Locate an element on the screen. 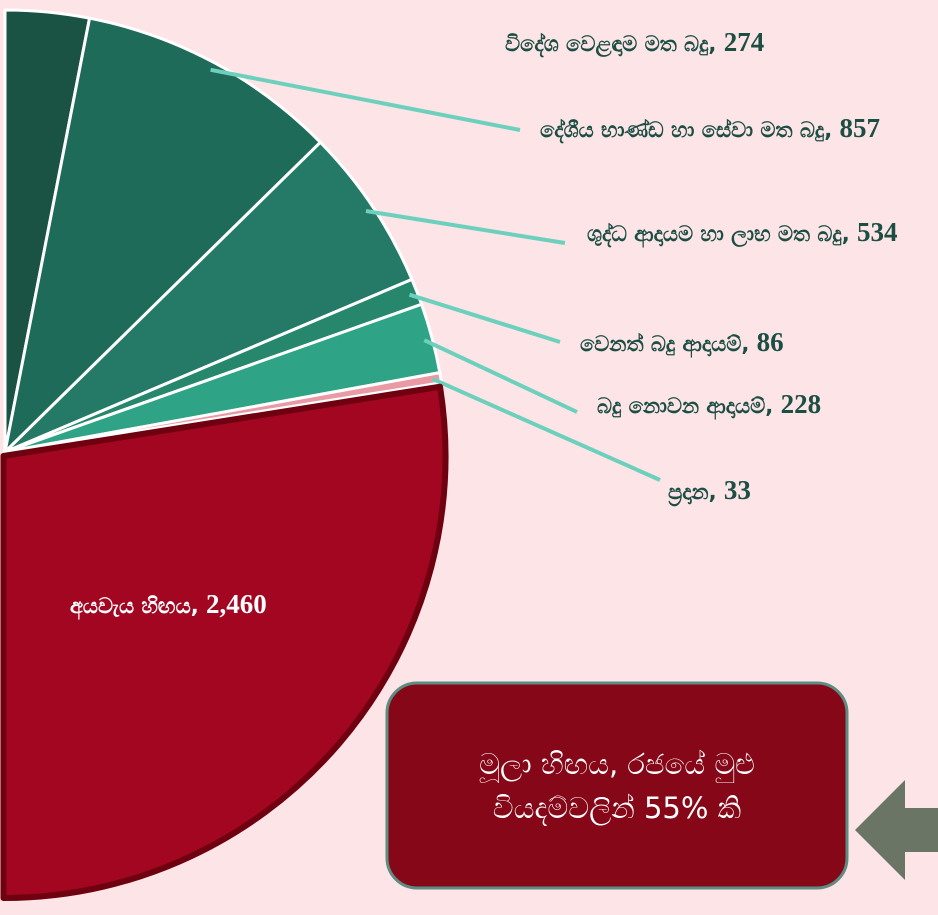 Image resolution: width=938 pixels, height=915 pixels. category-name: විදේශ වෙළඳාම මත බදු is located at coordinates (607, 44).